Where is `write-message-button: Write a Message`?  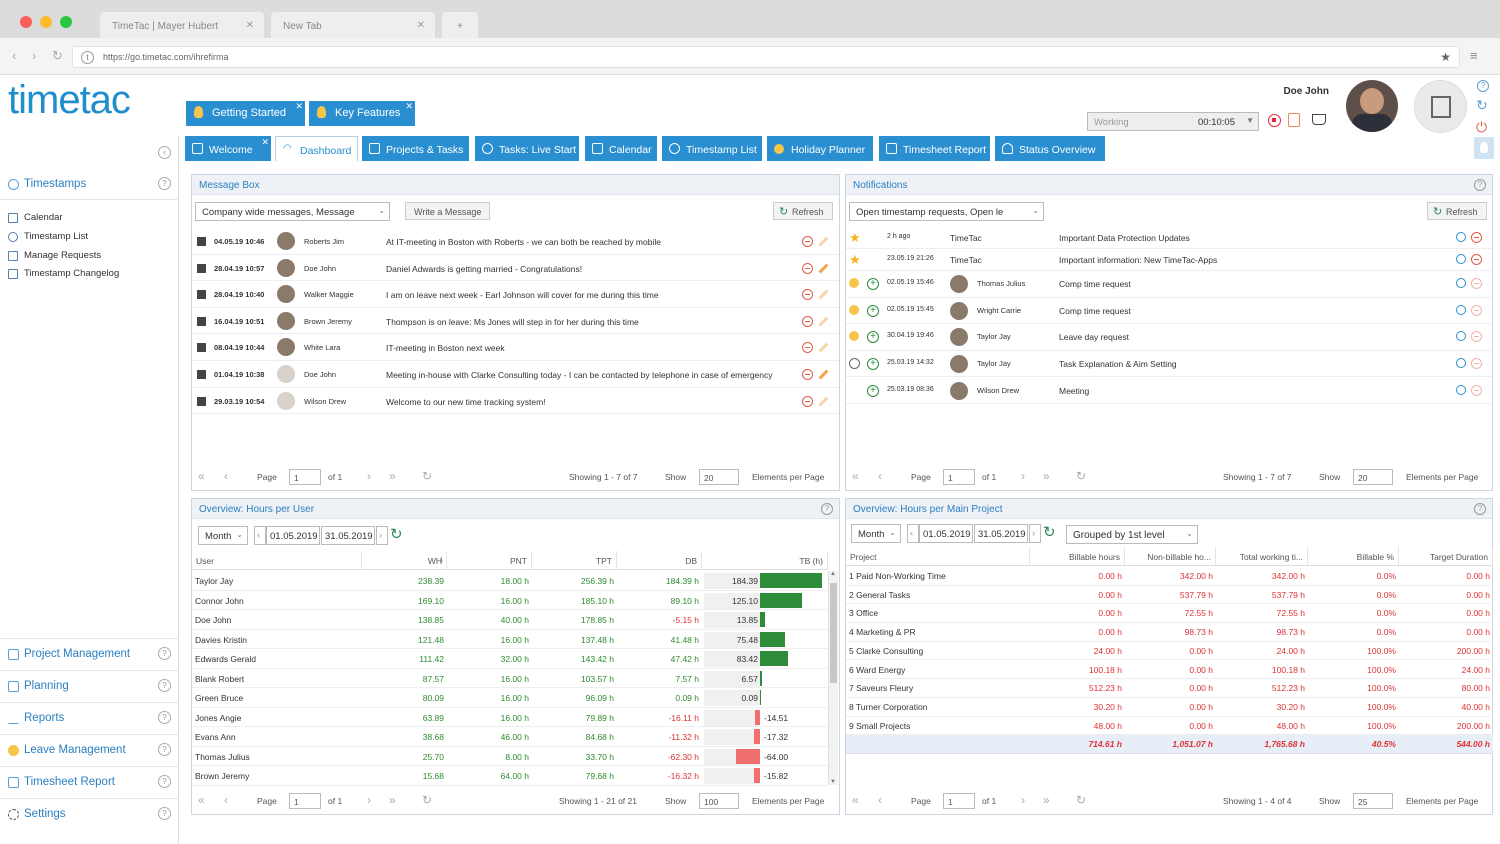
write-message-button: Write a Message is located at coordinates (448, 211).